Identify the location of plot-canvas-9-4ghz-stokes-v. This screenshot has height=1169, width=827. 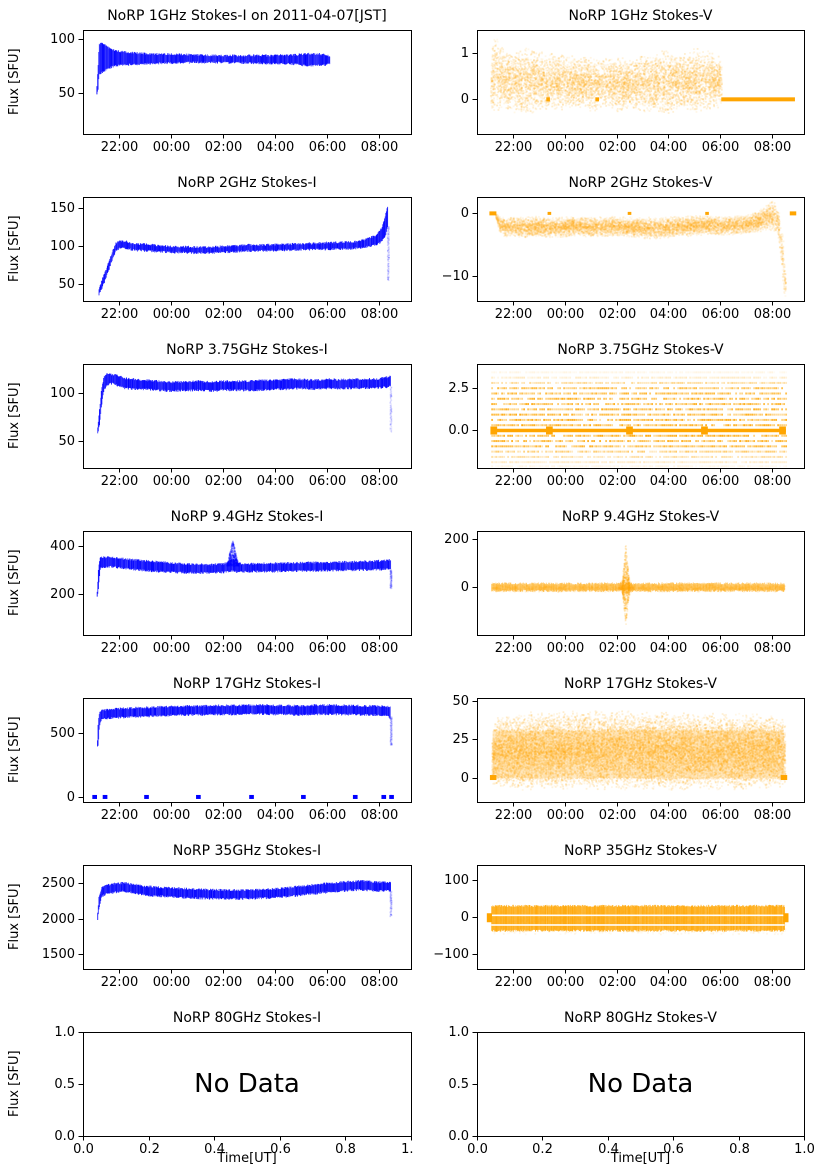
(620, 584).